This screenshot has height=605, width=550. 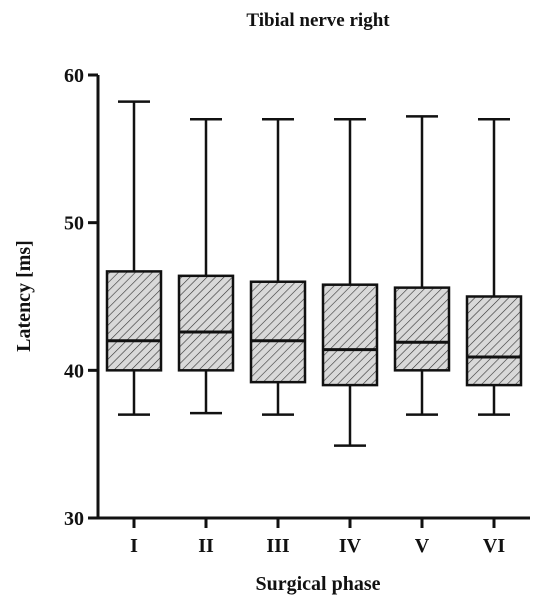 What do you see at coordinates (74, 371) in the screenshot?
I see `y-tick-label: 40` at bounding box center [74, 371].